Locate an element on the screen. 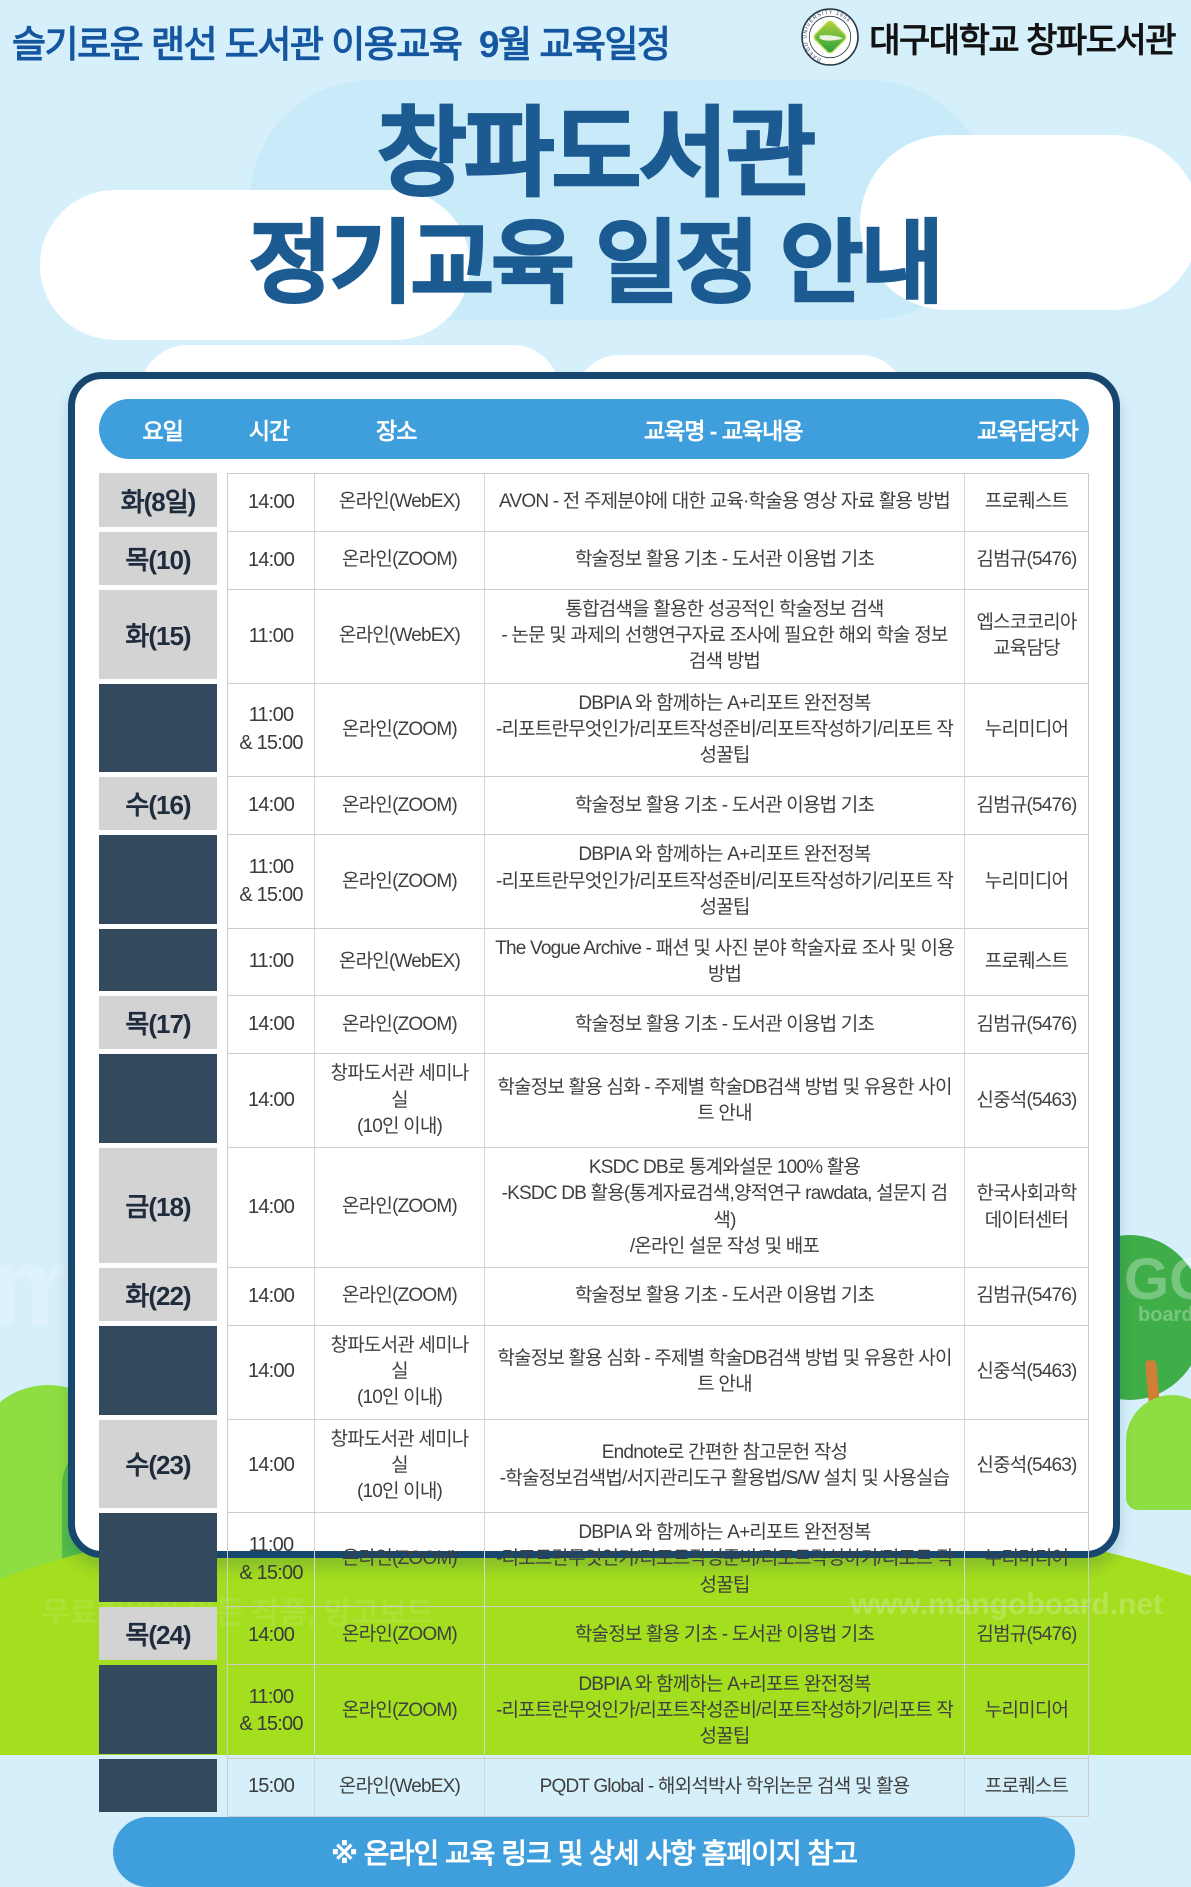  time-cell: 11:00 is located at coordinates (271, 962).